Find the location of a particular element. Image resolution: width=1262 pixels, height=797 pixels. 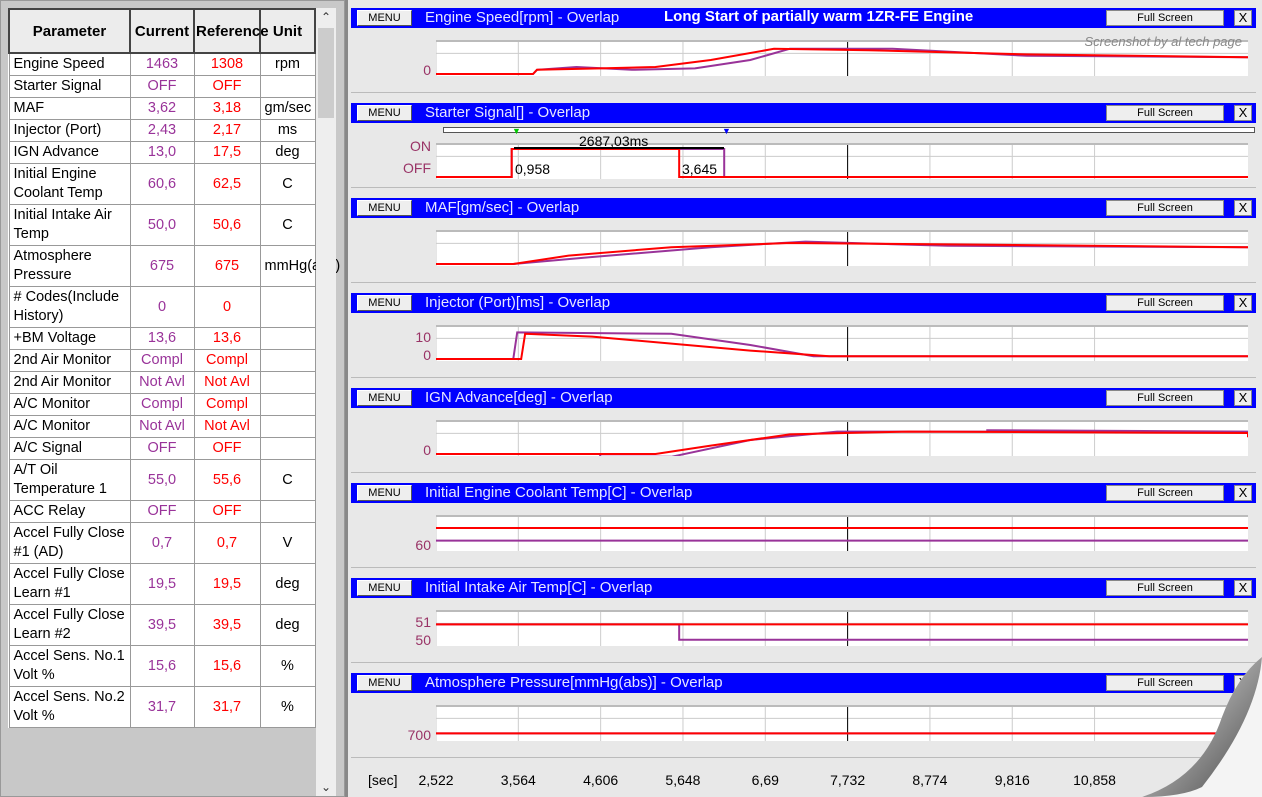

table-row: Engine Speed 1463 1308 rpm is located at coordinates (162, 64).